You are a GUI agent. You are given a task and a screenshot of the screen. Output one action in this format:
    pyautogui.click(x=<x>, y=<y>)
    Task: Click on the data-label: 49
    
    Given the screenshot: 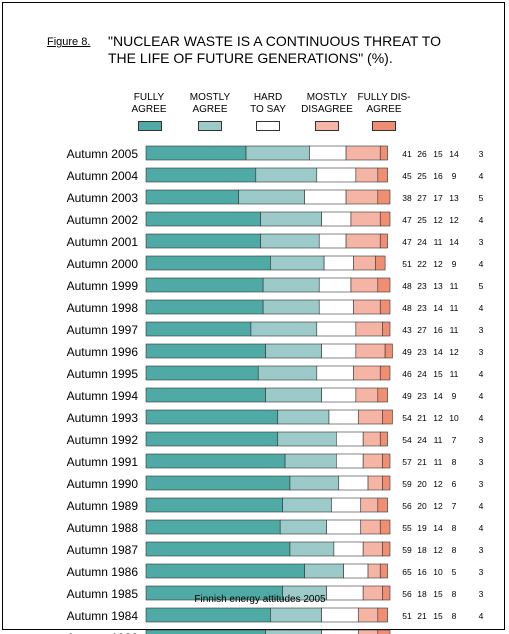 What is the action you would take?
    pyautogui.click(x=407, y=396)
    